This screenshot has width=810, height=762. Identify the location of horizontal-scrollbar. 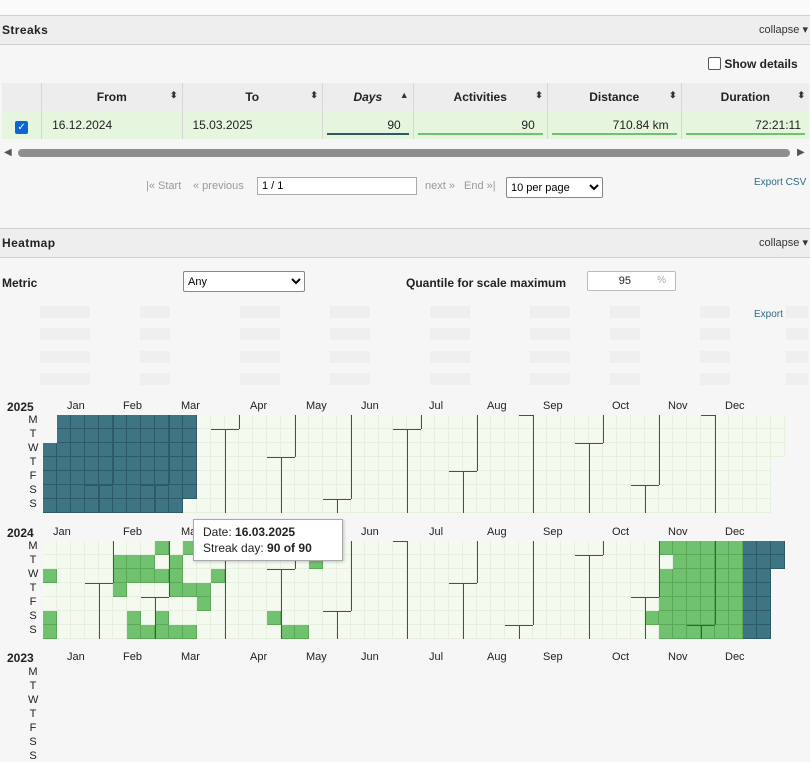
(404, 153).